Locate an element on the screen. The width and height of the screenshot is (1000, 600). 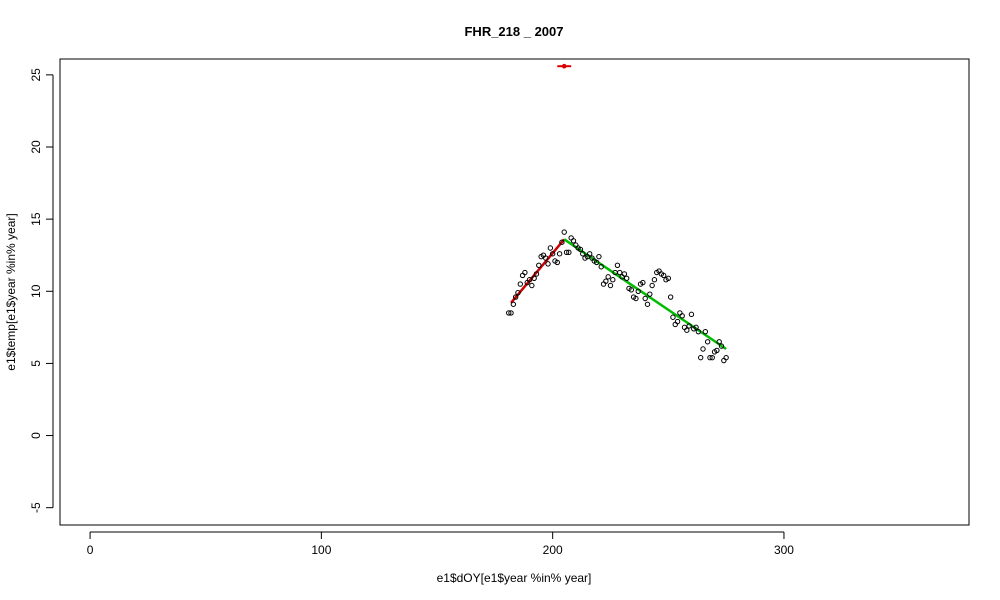
y-axis-label: e1$temp[e1$year %in% year] is located at coordinates (11, 291).